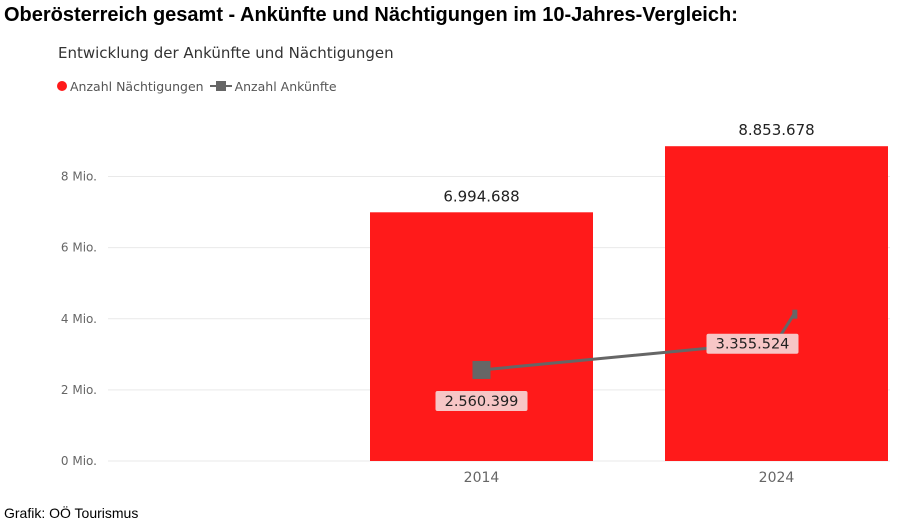 The height and width of the screenshot is (529, 905). Describe the element at coordinates (137, 86) in the screenshot. I see `legend-label-naechtigungen: Anzahl Nächtigungen` at that location.